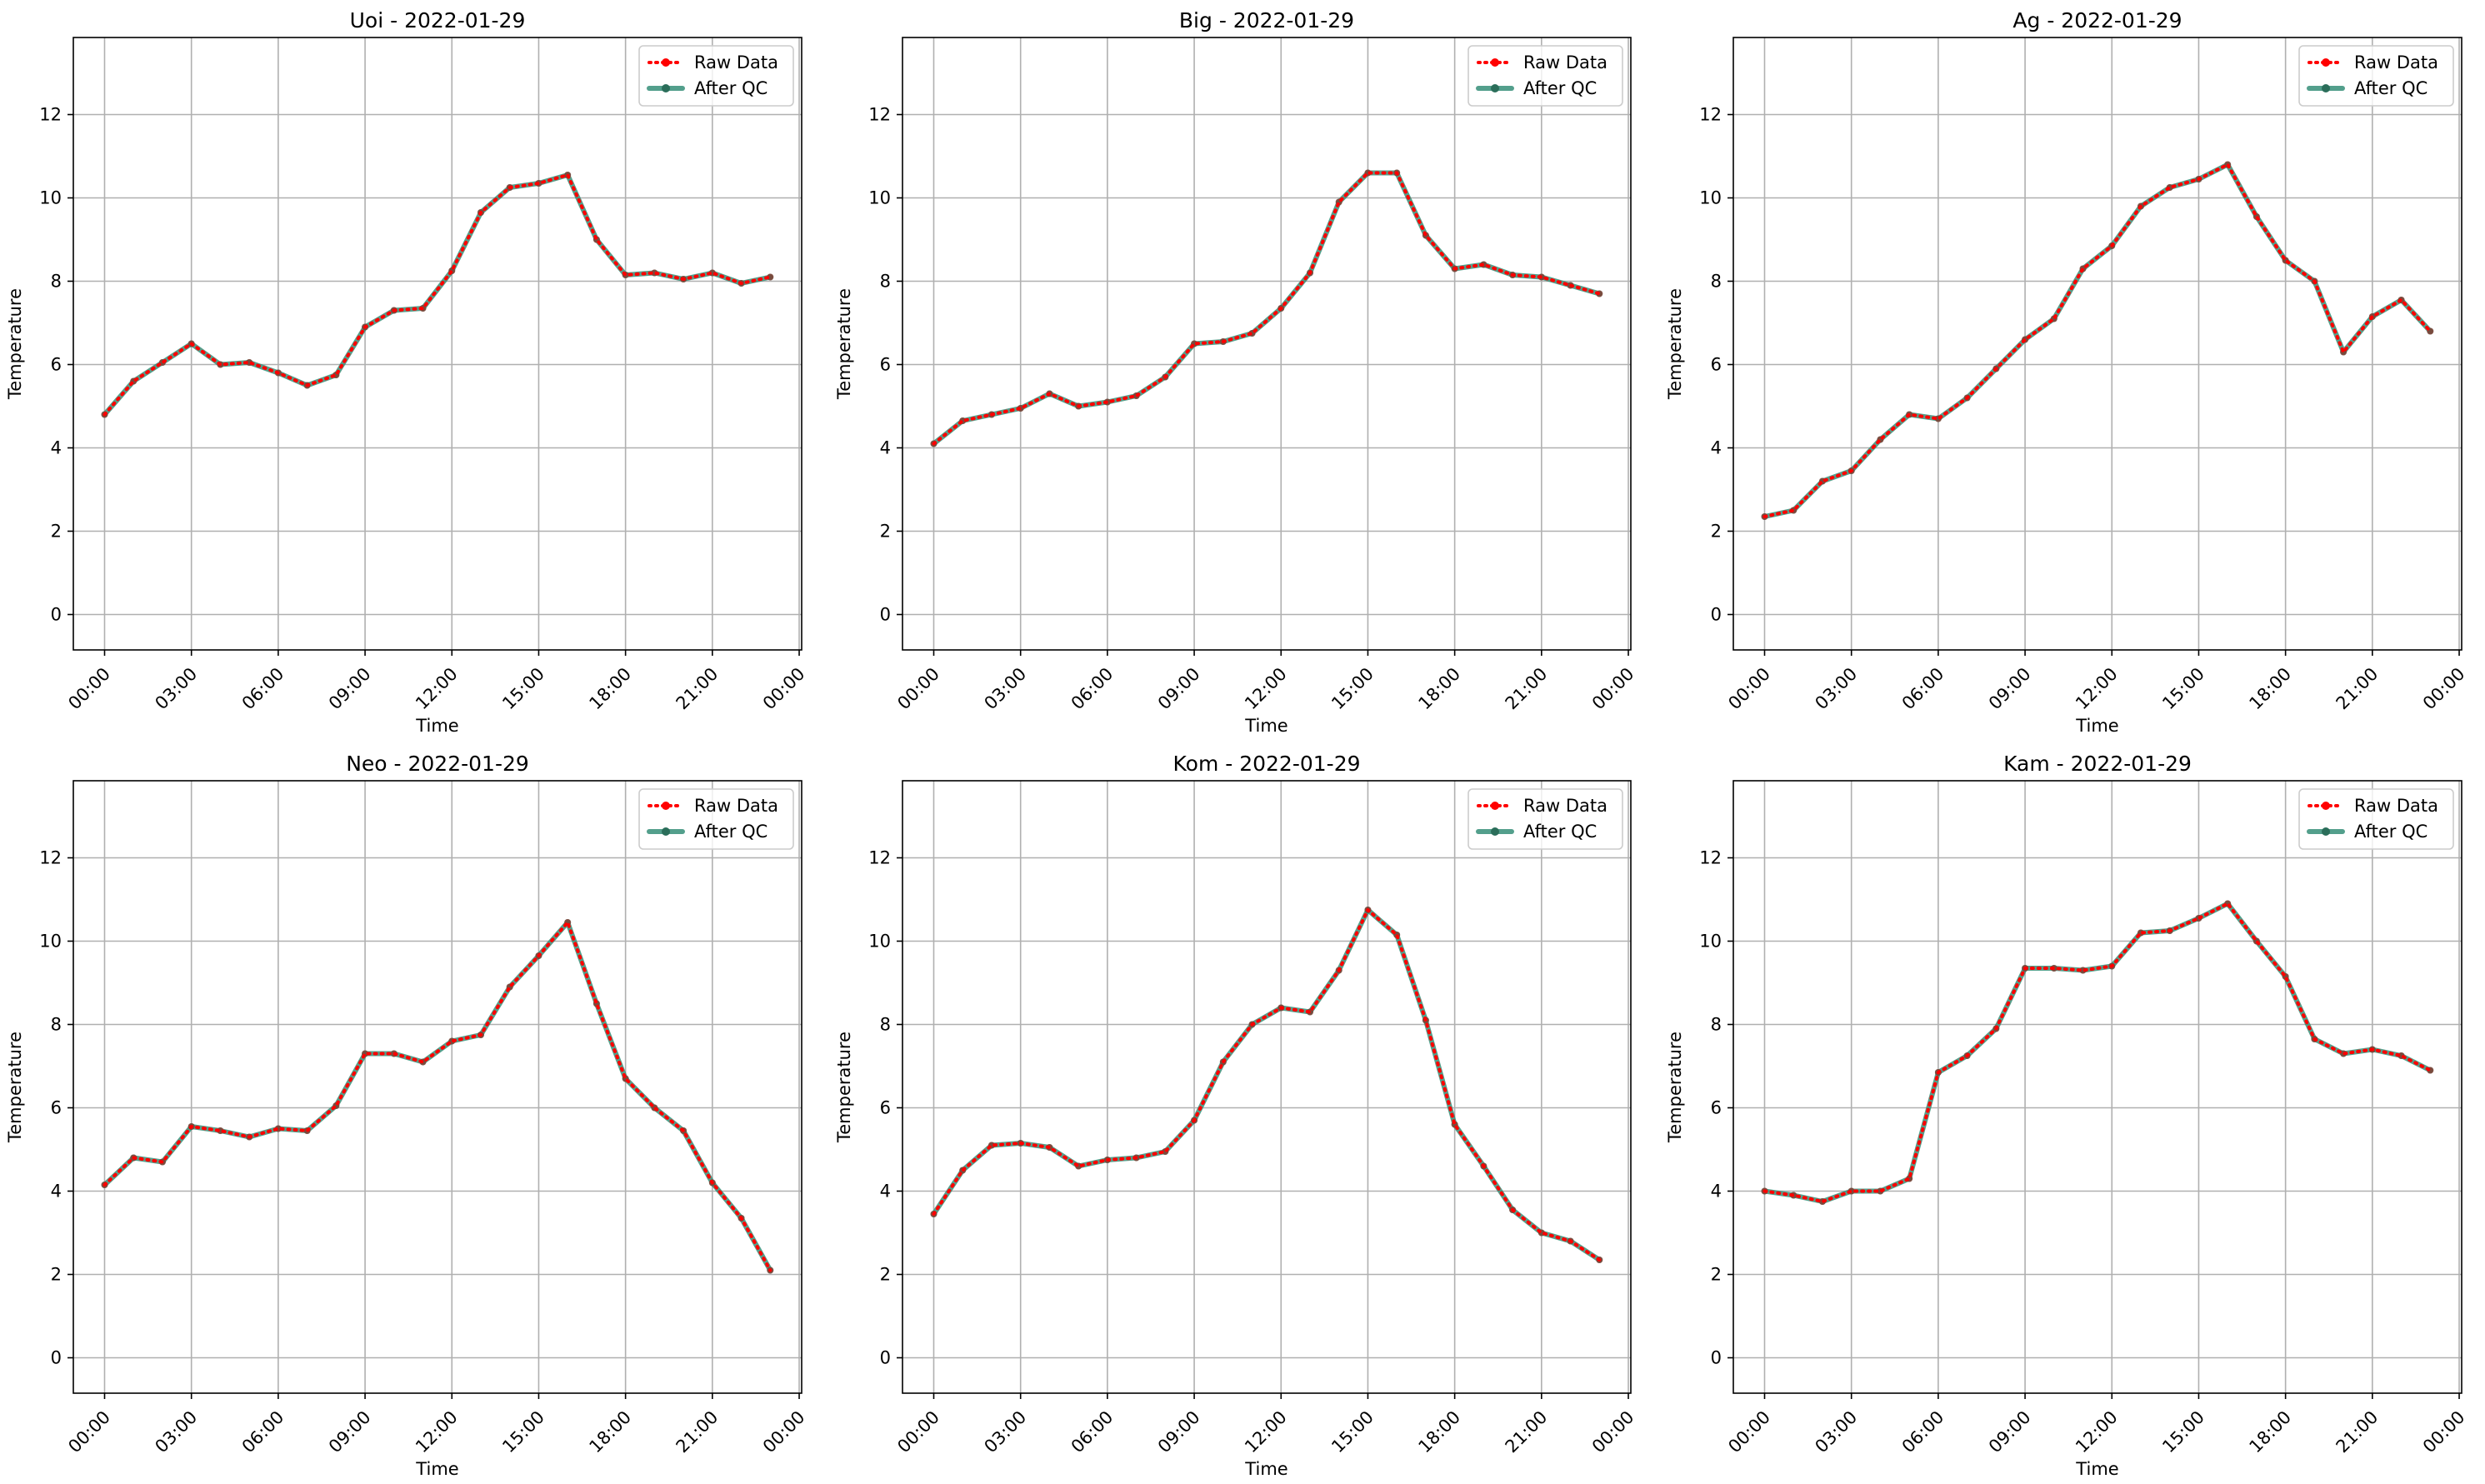 This screenshot has width=2485, height=1484. What do you see at coordinates (844, 344) in the screenshot?
I see `y-axis-label: Temperature` at bounding box center [844, 344].